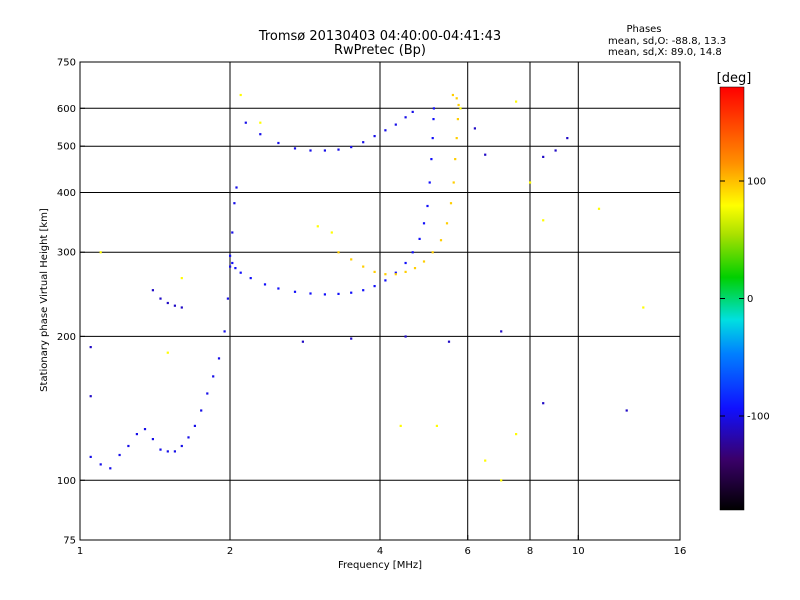 This screenshot has height=600, width=800. Describe the element at coordinates (69, 541) in the screenshot. I see `y-tick-label-75: 75` at that location.